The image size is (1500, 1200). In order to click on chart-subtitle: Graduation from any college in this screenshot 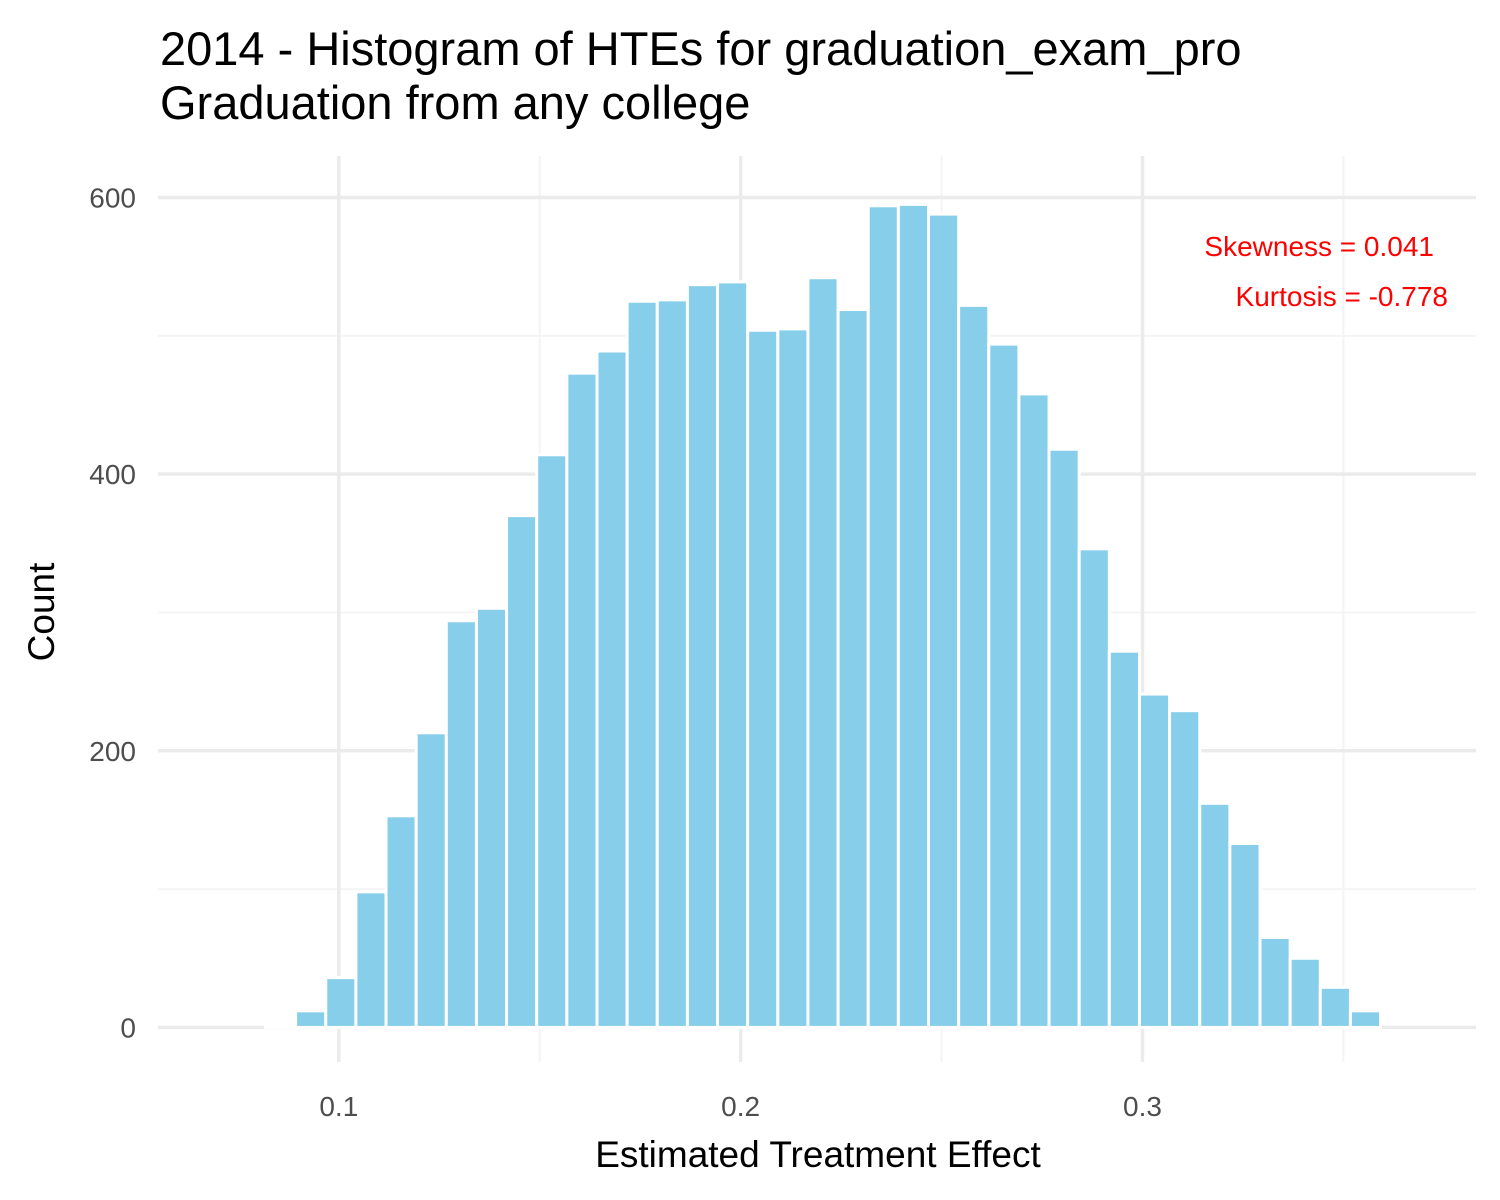, I will do `click(455, 102)`.